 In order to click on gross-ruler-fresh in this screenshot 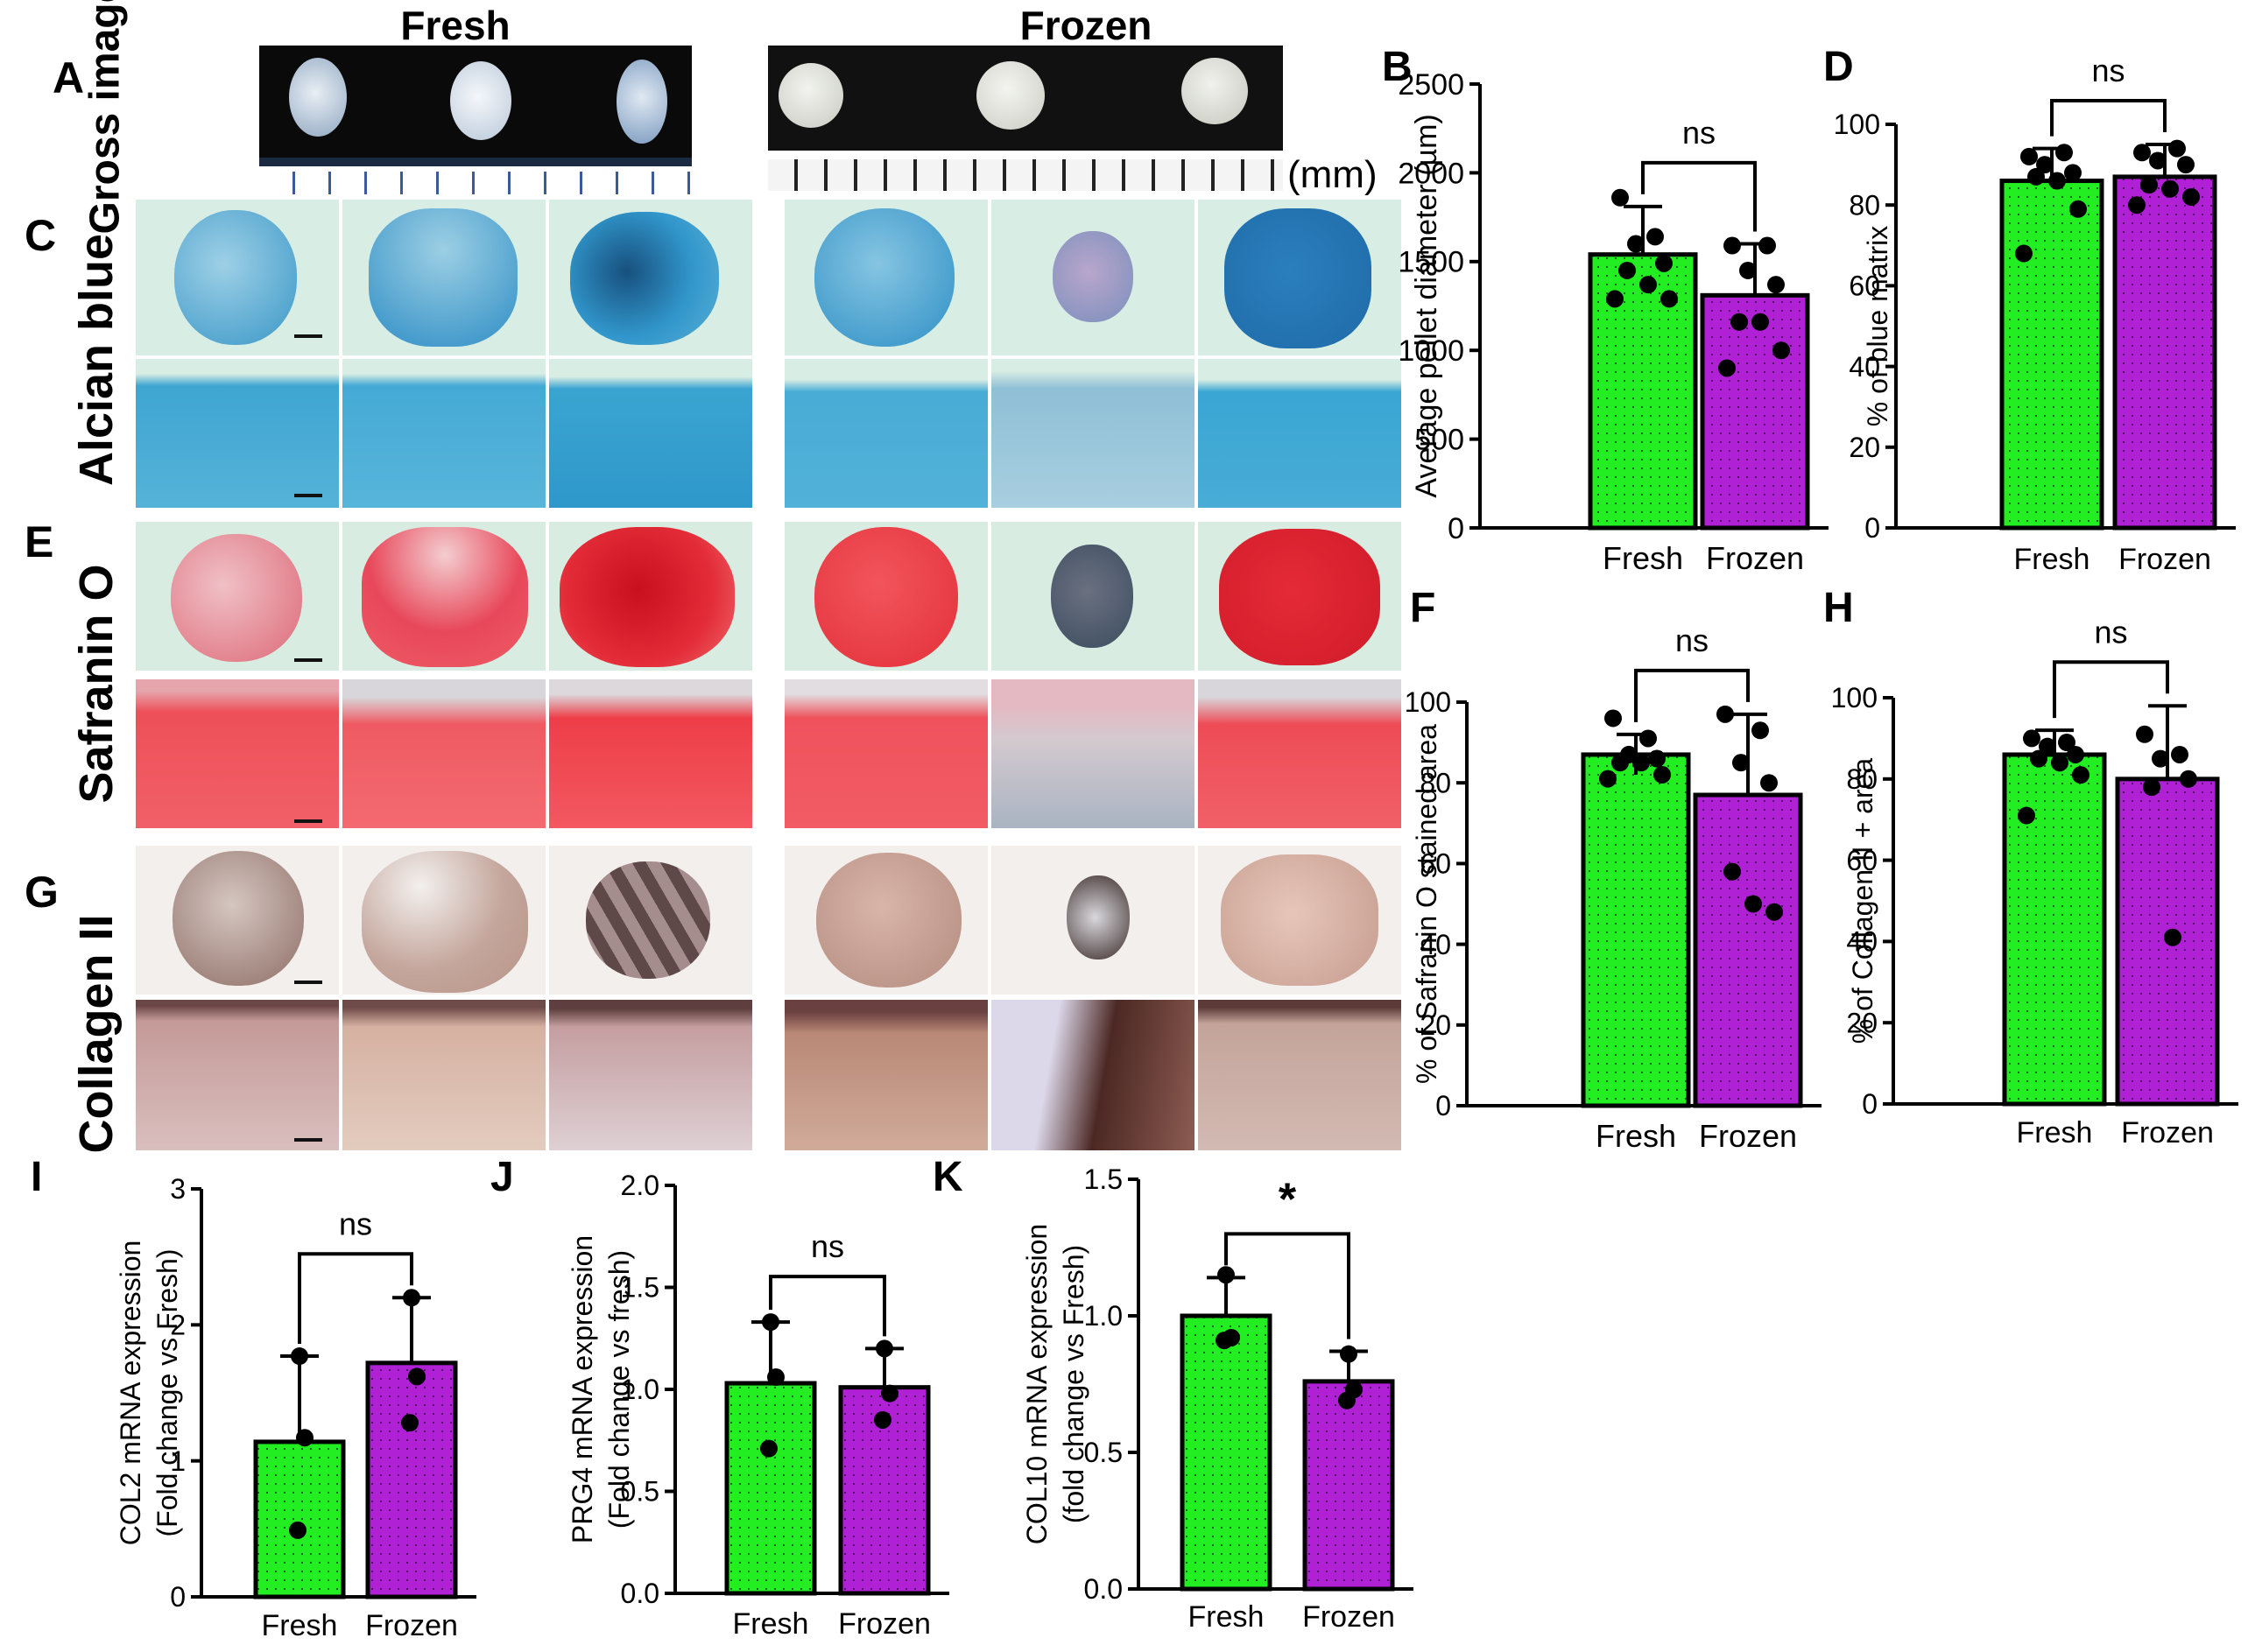, I will do `click(476, 183)`.